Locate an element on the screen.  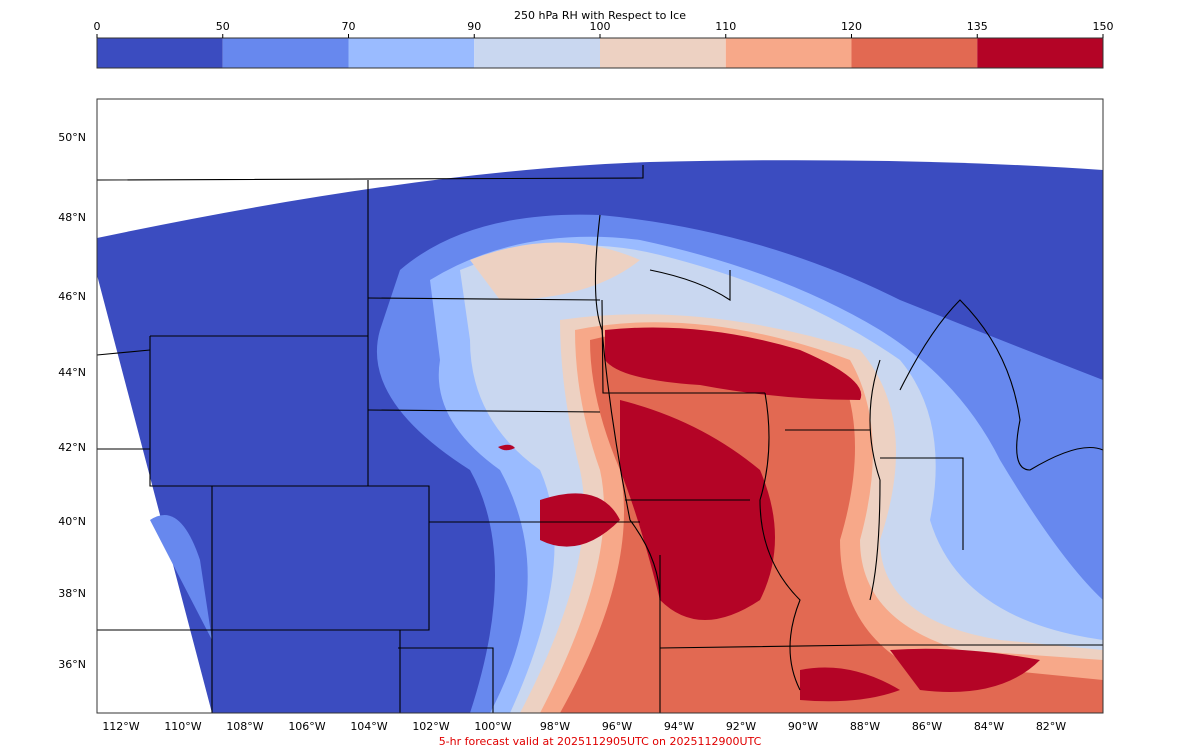
lon-label: 110°W is located at coordinates (182, 726).